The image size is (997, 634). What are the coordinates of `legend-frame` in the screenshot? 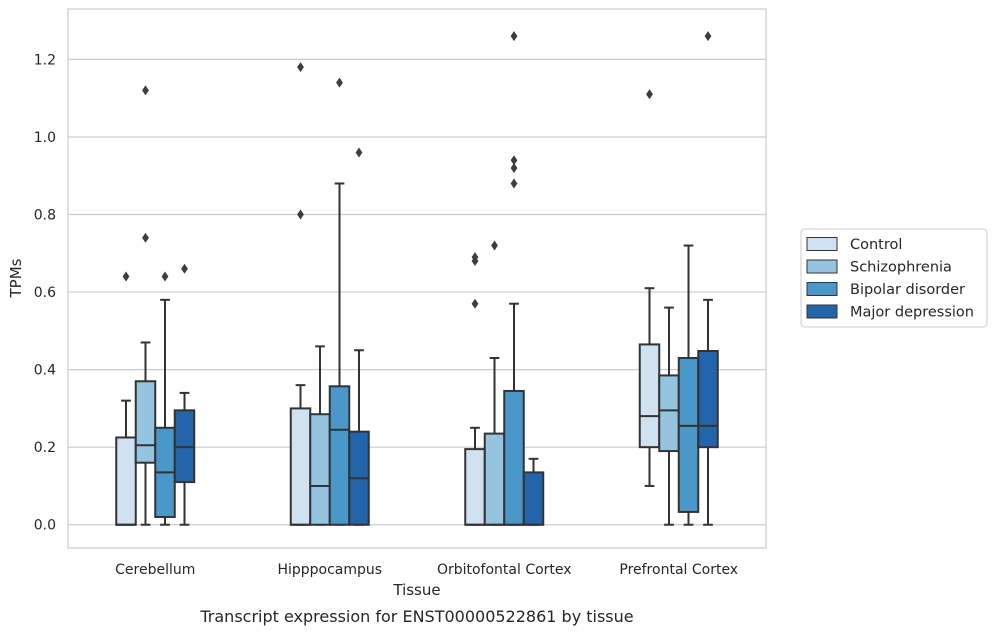 It's located at (894, 278).